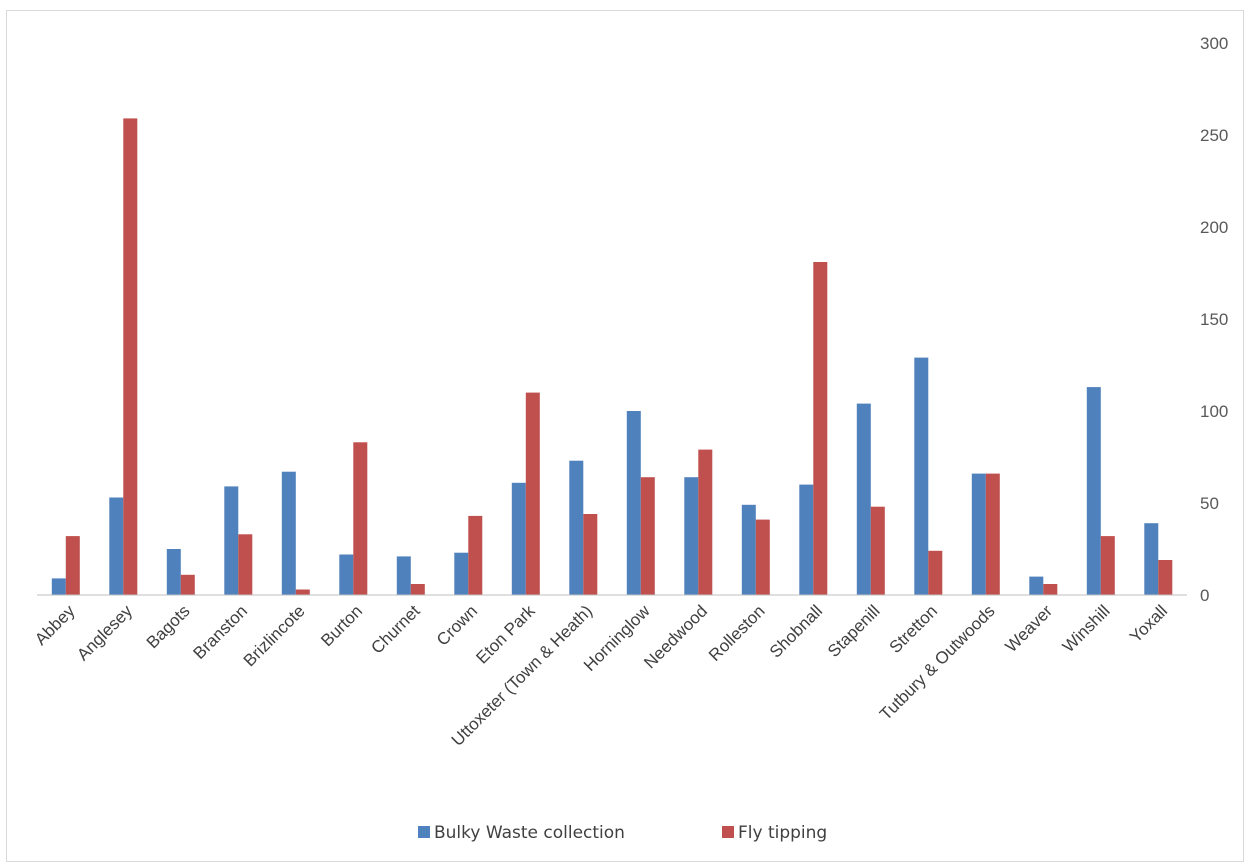 The image size is (1248, 866). What do you see at coordinates (395, 629) in the screenshot?
I see `x-category-label: Churnet` at bounding box center [395, 629].